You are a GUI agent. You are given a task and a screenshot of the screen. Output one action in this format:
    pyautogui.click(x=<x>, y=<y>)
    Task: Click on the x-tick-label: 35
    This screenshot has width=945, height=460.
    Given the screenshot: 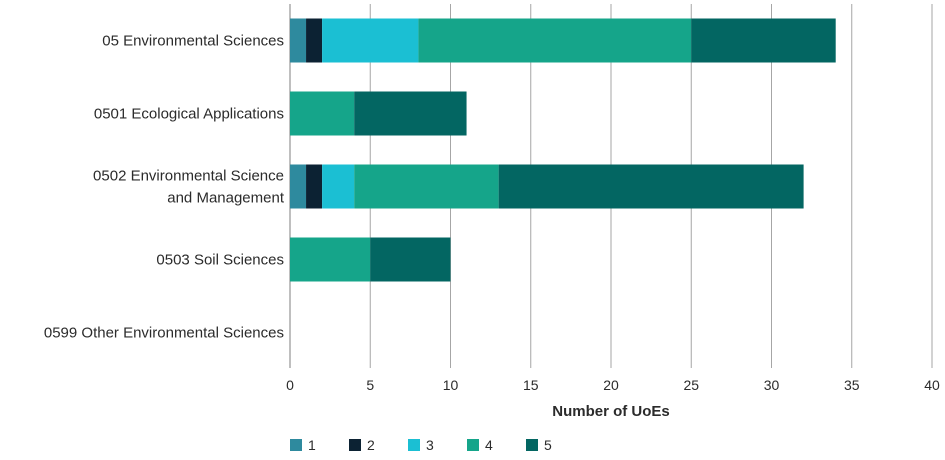 What is the action you would take?
    pyautogui.click(x=852, y=385)
    